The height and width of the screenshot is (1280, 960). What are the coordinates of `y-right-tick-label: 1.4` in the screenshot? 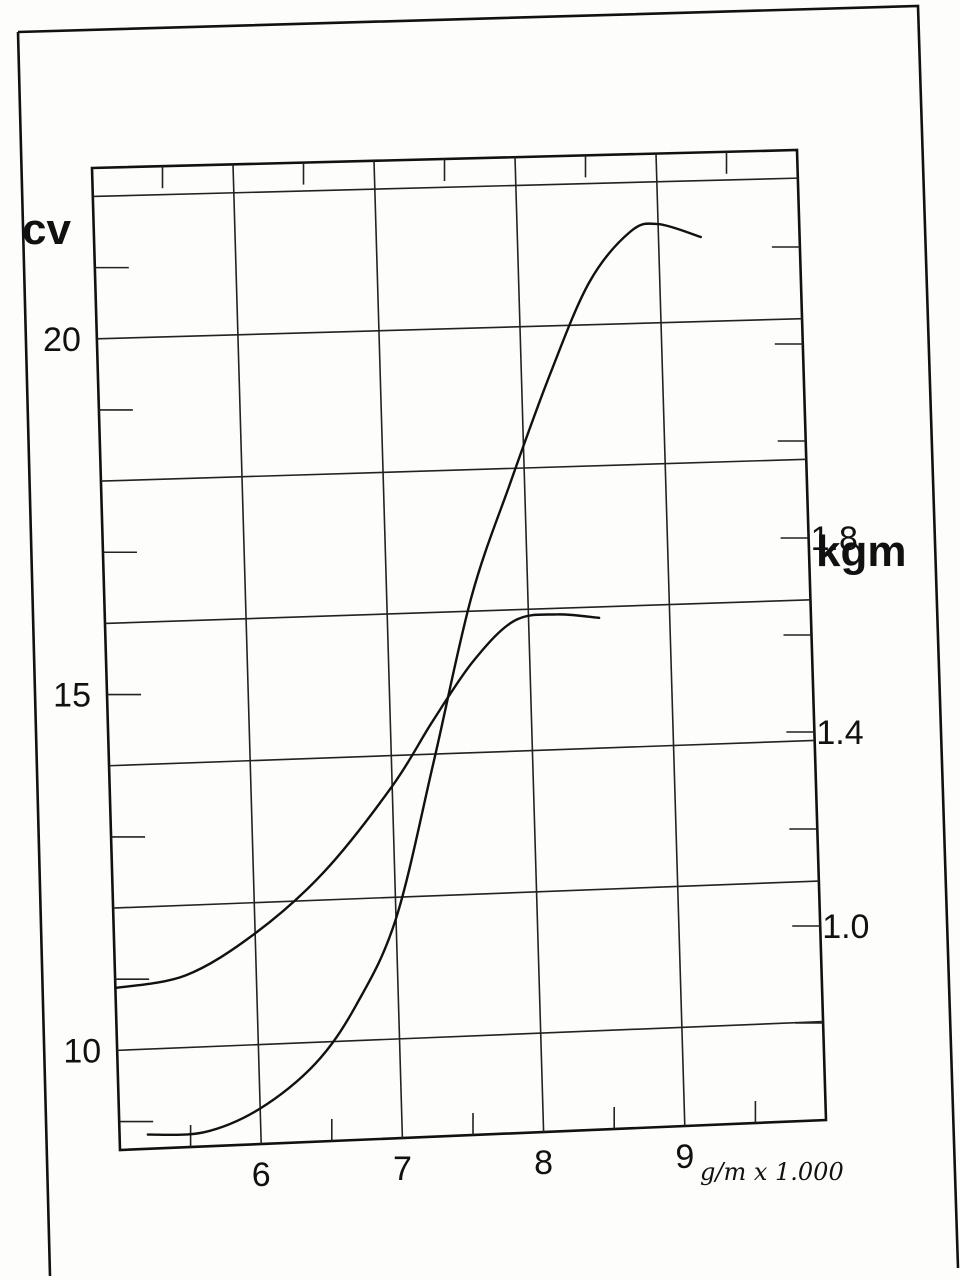 It's located at (839, 733).